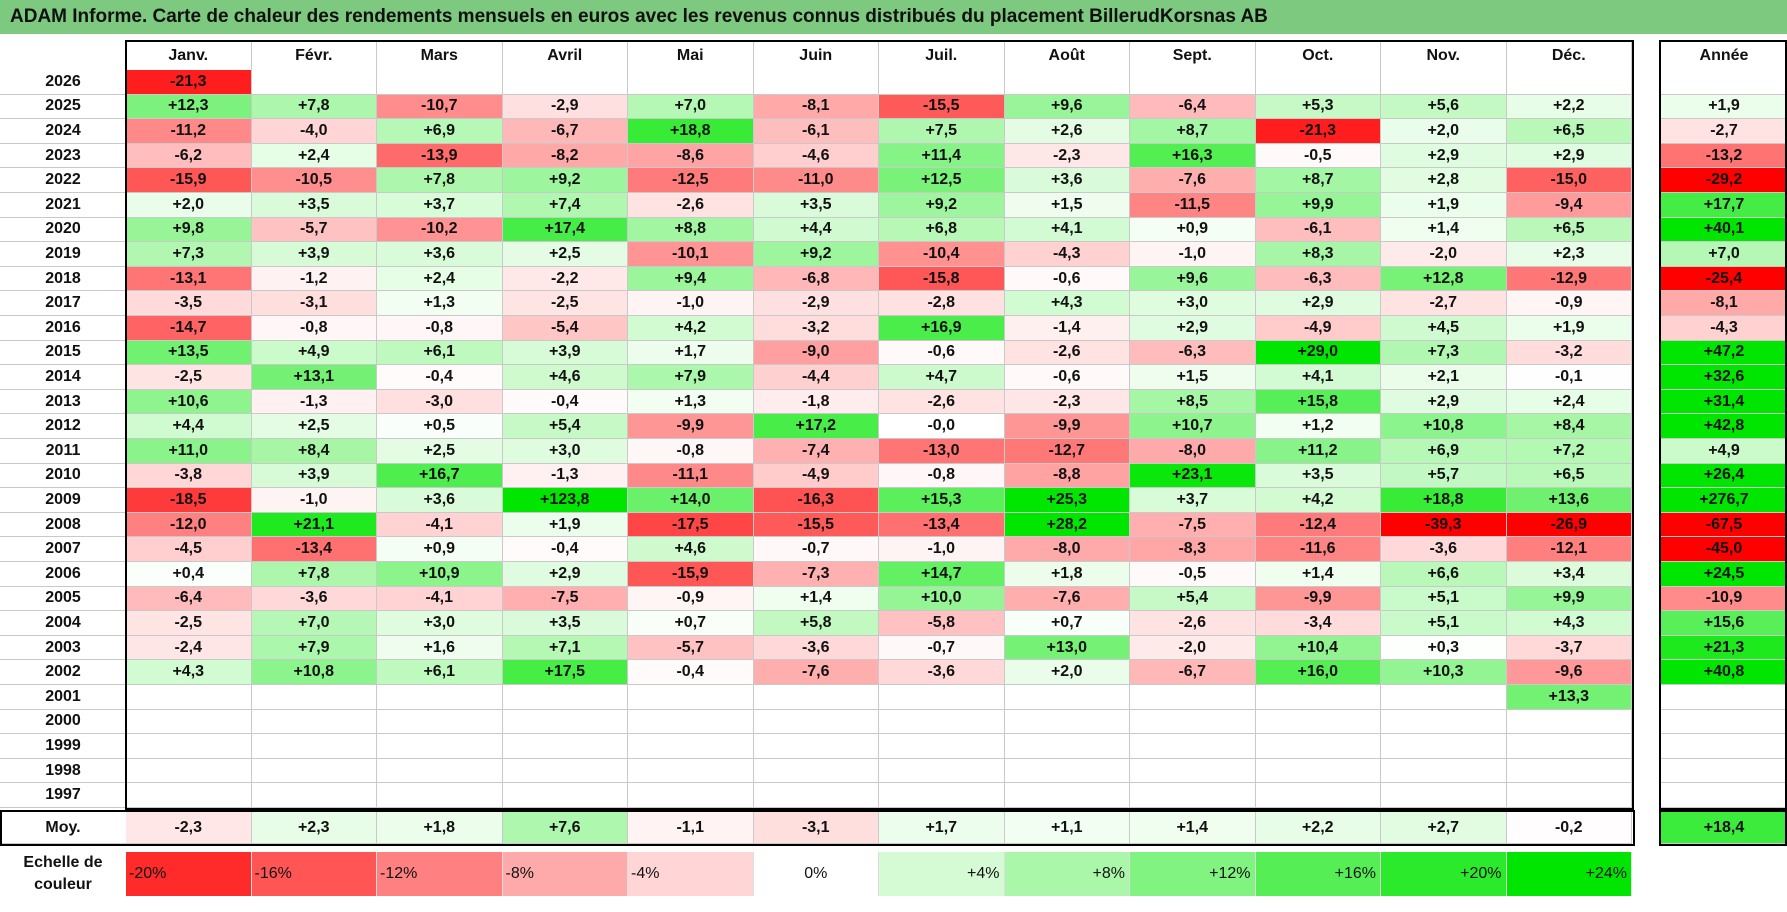  What do you see at coordinates (440, 279) in the screenshot?
I see `heatmap-cell: +2,4` at bounding box center [440, 279].